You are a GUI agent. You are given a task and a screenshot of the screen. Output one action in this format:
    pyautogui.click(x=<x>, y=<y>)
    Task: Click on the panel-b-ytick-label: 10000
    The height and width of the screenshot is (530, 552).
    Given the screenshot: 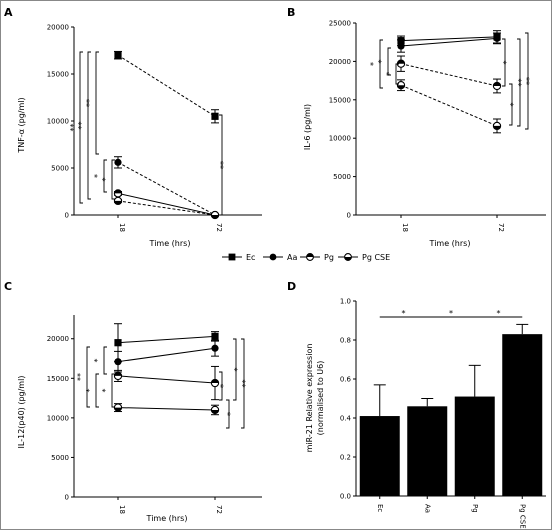 What is the action you would take?
    pyautogui.click(x=340, y=139)
    